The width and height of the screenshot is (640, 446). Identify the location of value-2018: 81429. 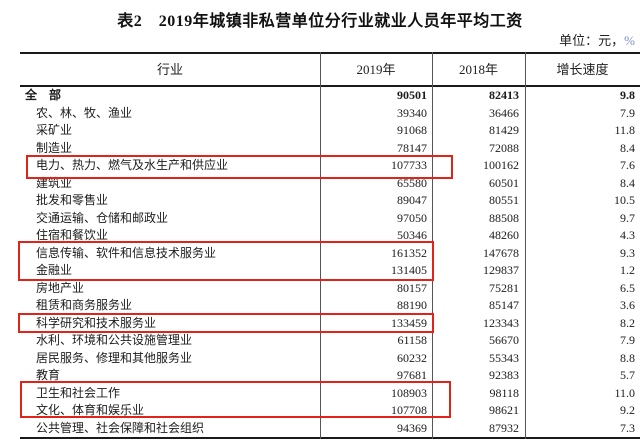
(504, 130).